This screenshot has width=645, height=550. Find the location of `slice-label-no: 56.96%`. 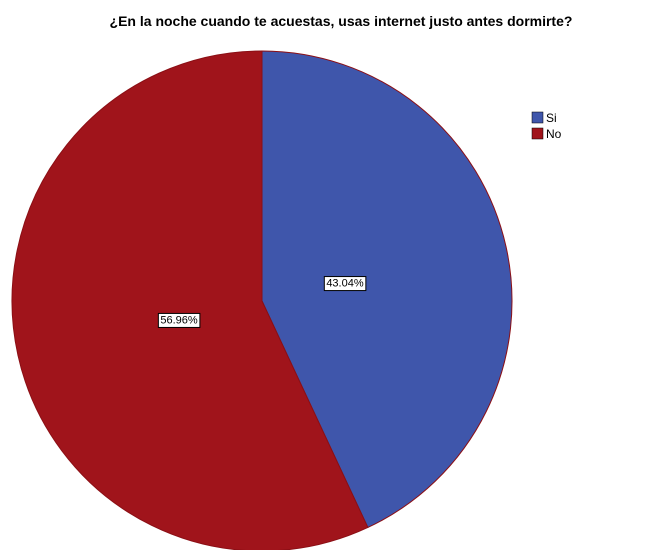

slice-label-no: 56.96% is located at coordinates (179, 320).